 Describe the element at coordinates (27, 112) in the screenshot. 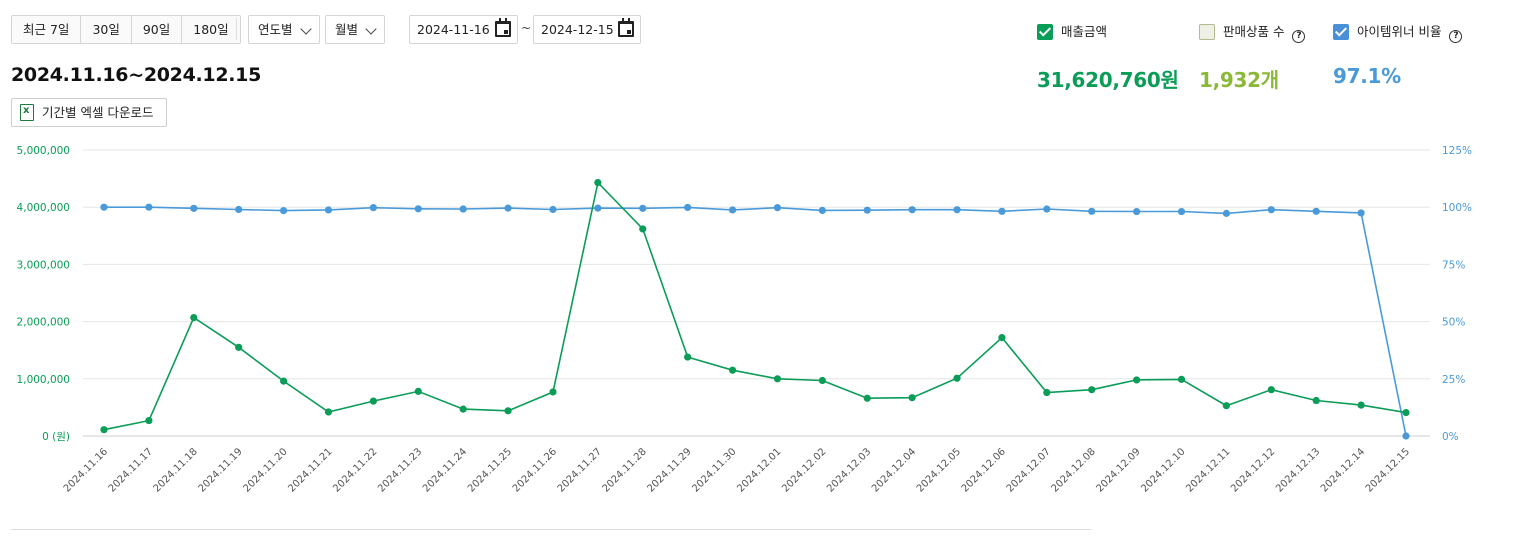

I see `excel-file-icon` at that location.